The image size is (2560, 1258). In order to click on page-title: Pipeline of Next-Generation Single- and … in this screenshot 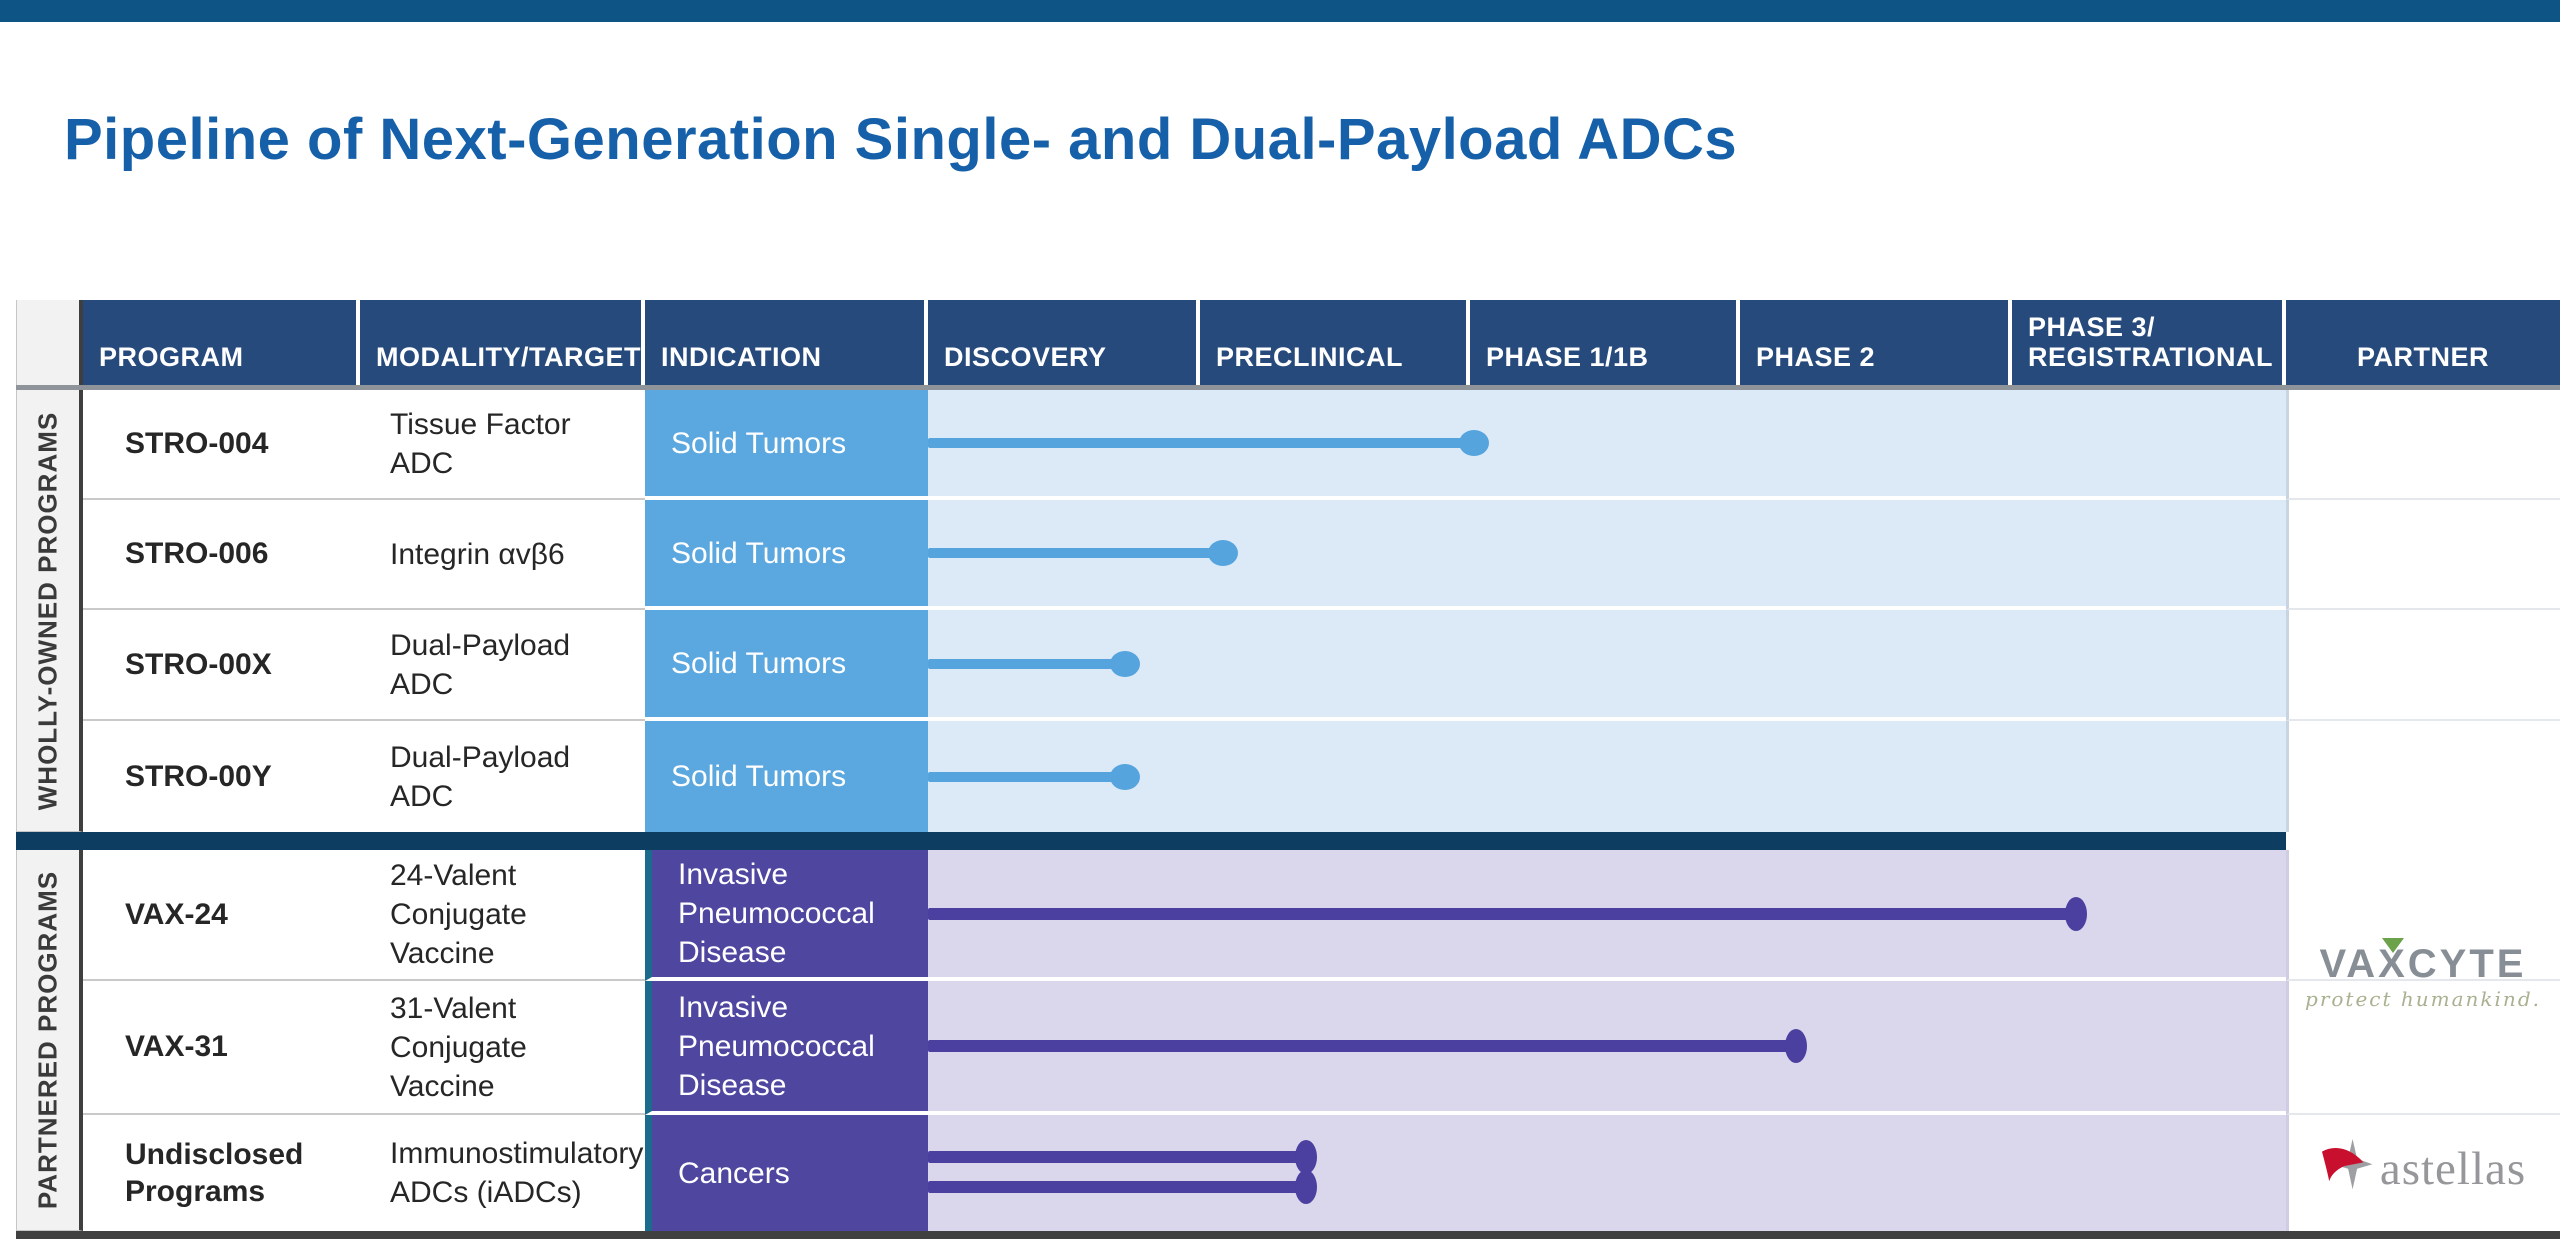, I will do `click(901, 139)`.